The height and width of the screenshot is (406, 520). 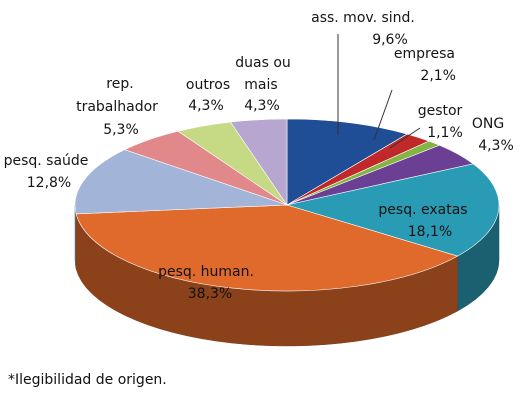 What do you see at coordinates (210, 294) in the screenshot?
I see `slice-value-pesq-human-: 38,3%` at bounding box center [210, 294].